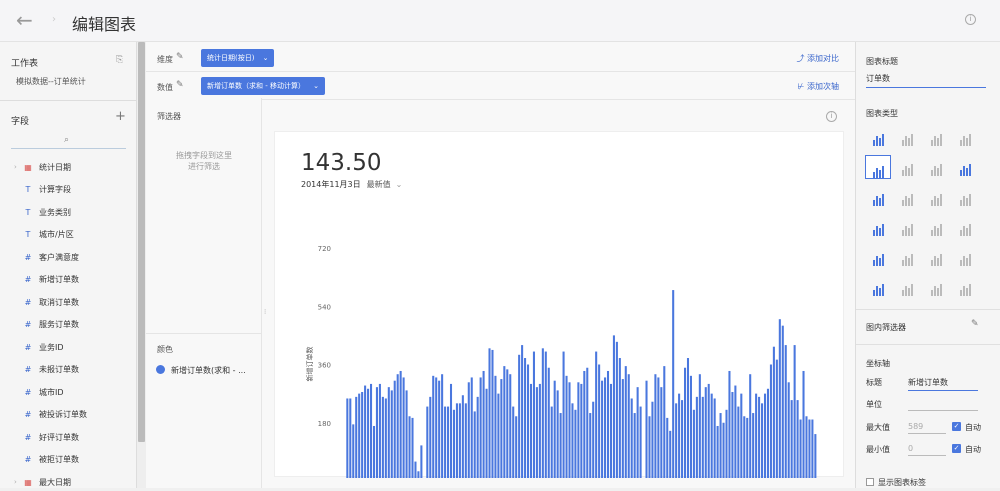  What do you see at coordinates (42, 190) in the screenshot?
I see `field-item: T 计算字段` at bounding box center [42, 190].